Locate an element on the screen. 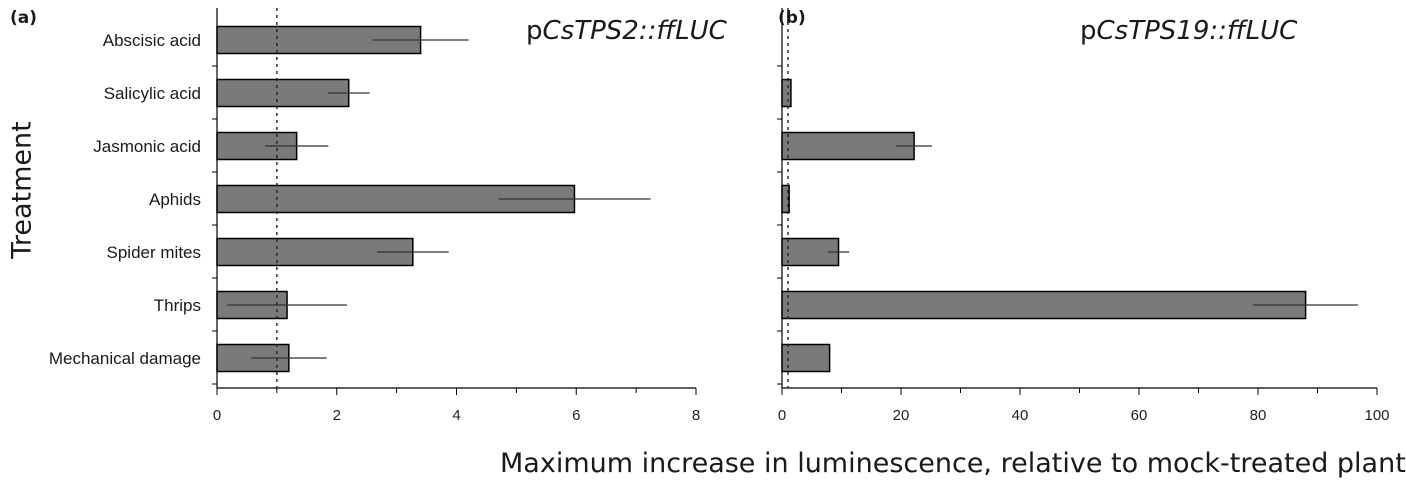  panel-b-x-tick-label: 80 is located at coordinates (1258, 415).